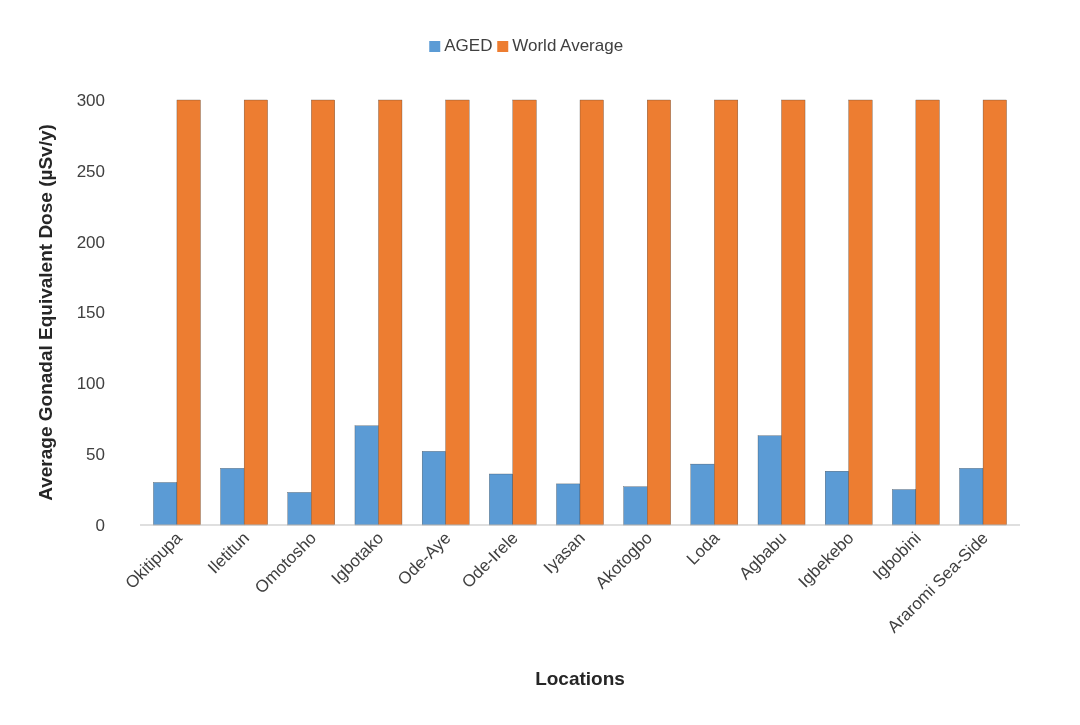 The image size is (1080, 725). What do you see at coordinates (568, 45) in the screenshot?
I see `legend-label: World Average` at bounding box center [568, 45].